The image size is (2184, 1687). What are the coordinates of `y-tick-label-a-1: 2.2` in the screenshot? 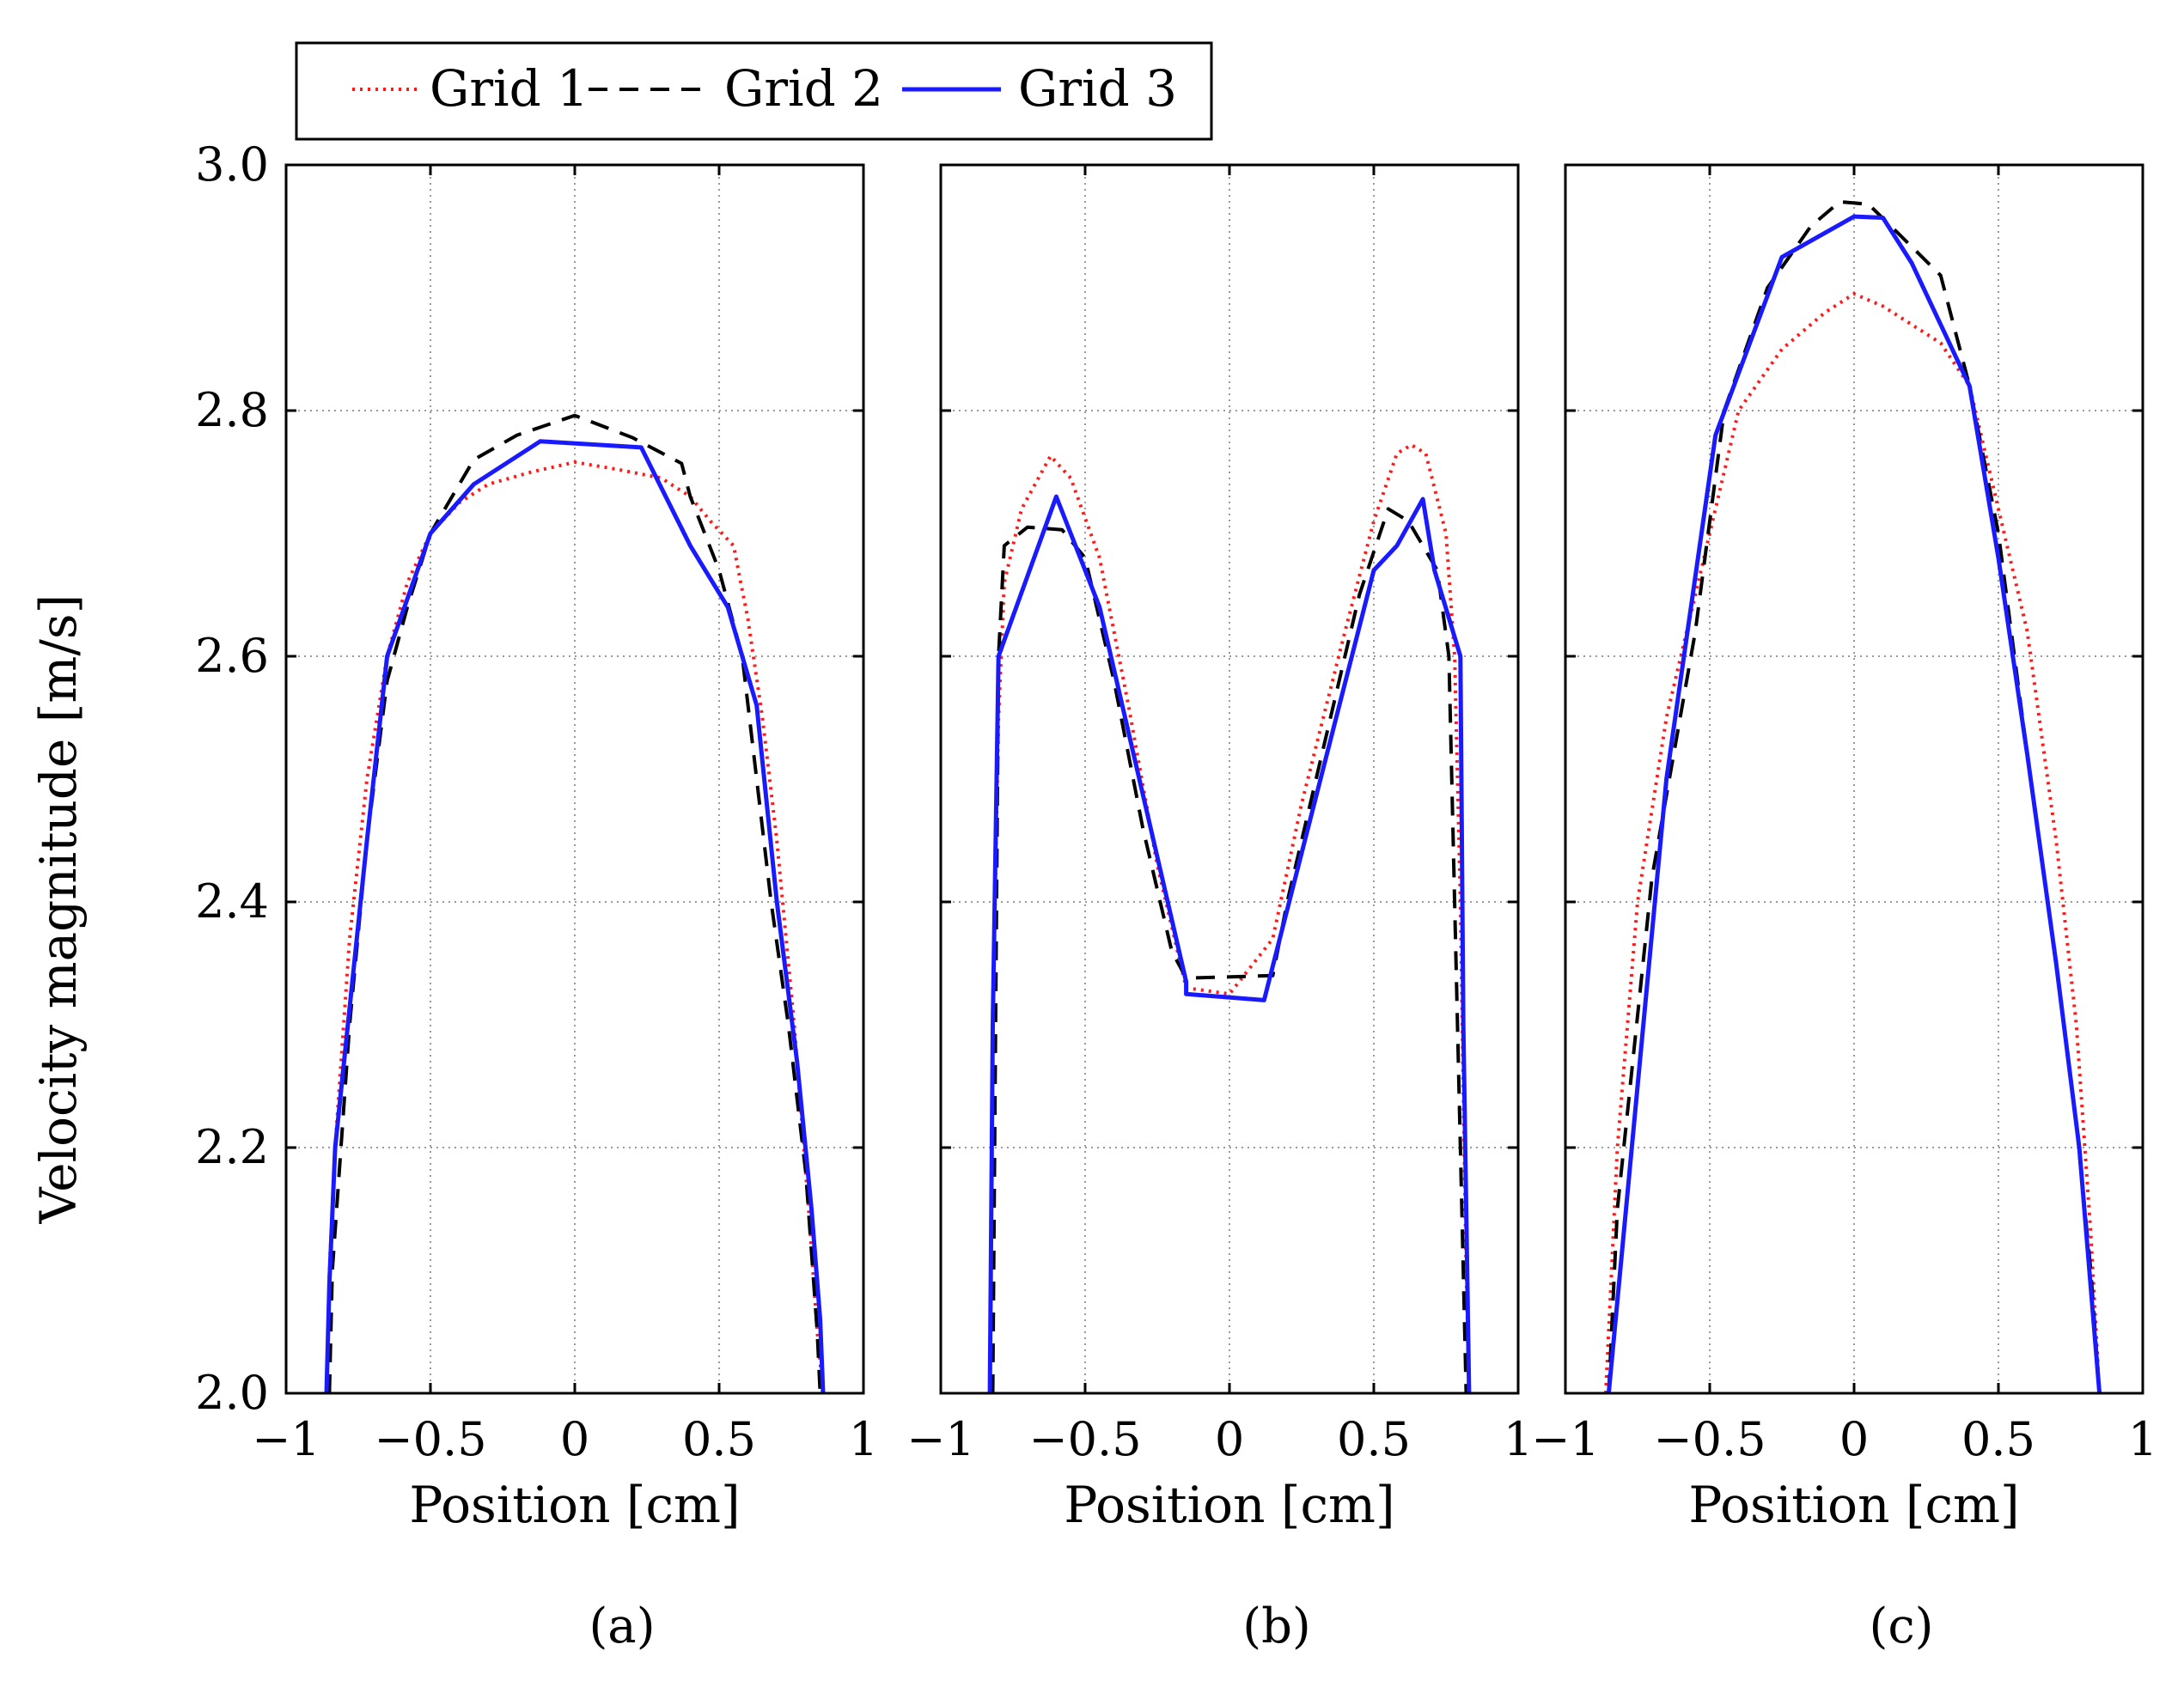 It's located at (232, 1147).